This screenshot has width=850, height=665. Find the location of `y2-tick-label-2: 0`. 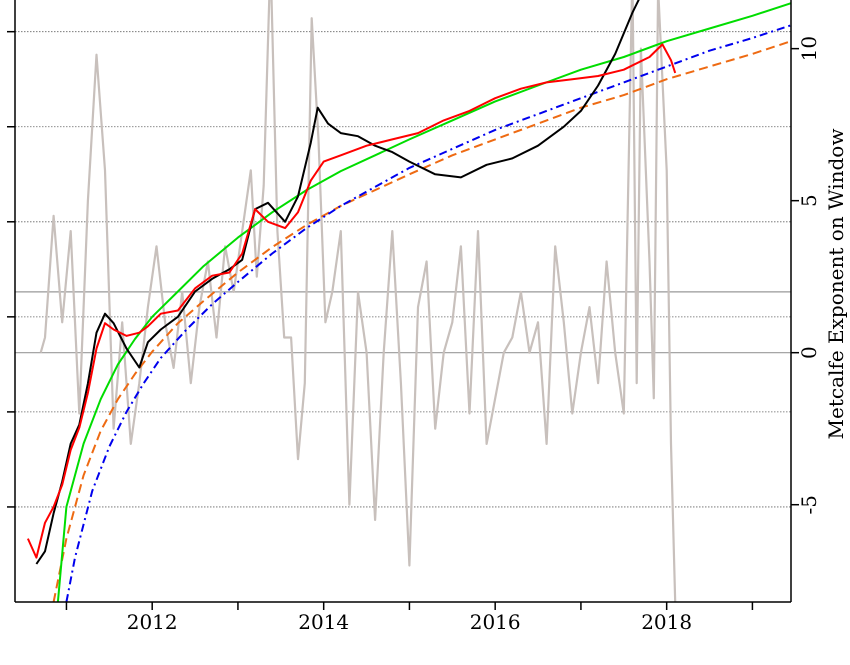

y2-tick-label-2: 0 is located at coordinates (809, 352).